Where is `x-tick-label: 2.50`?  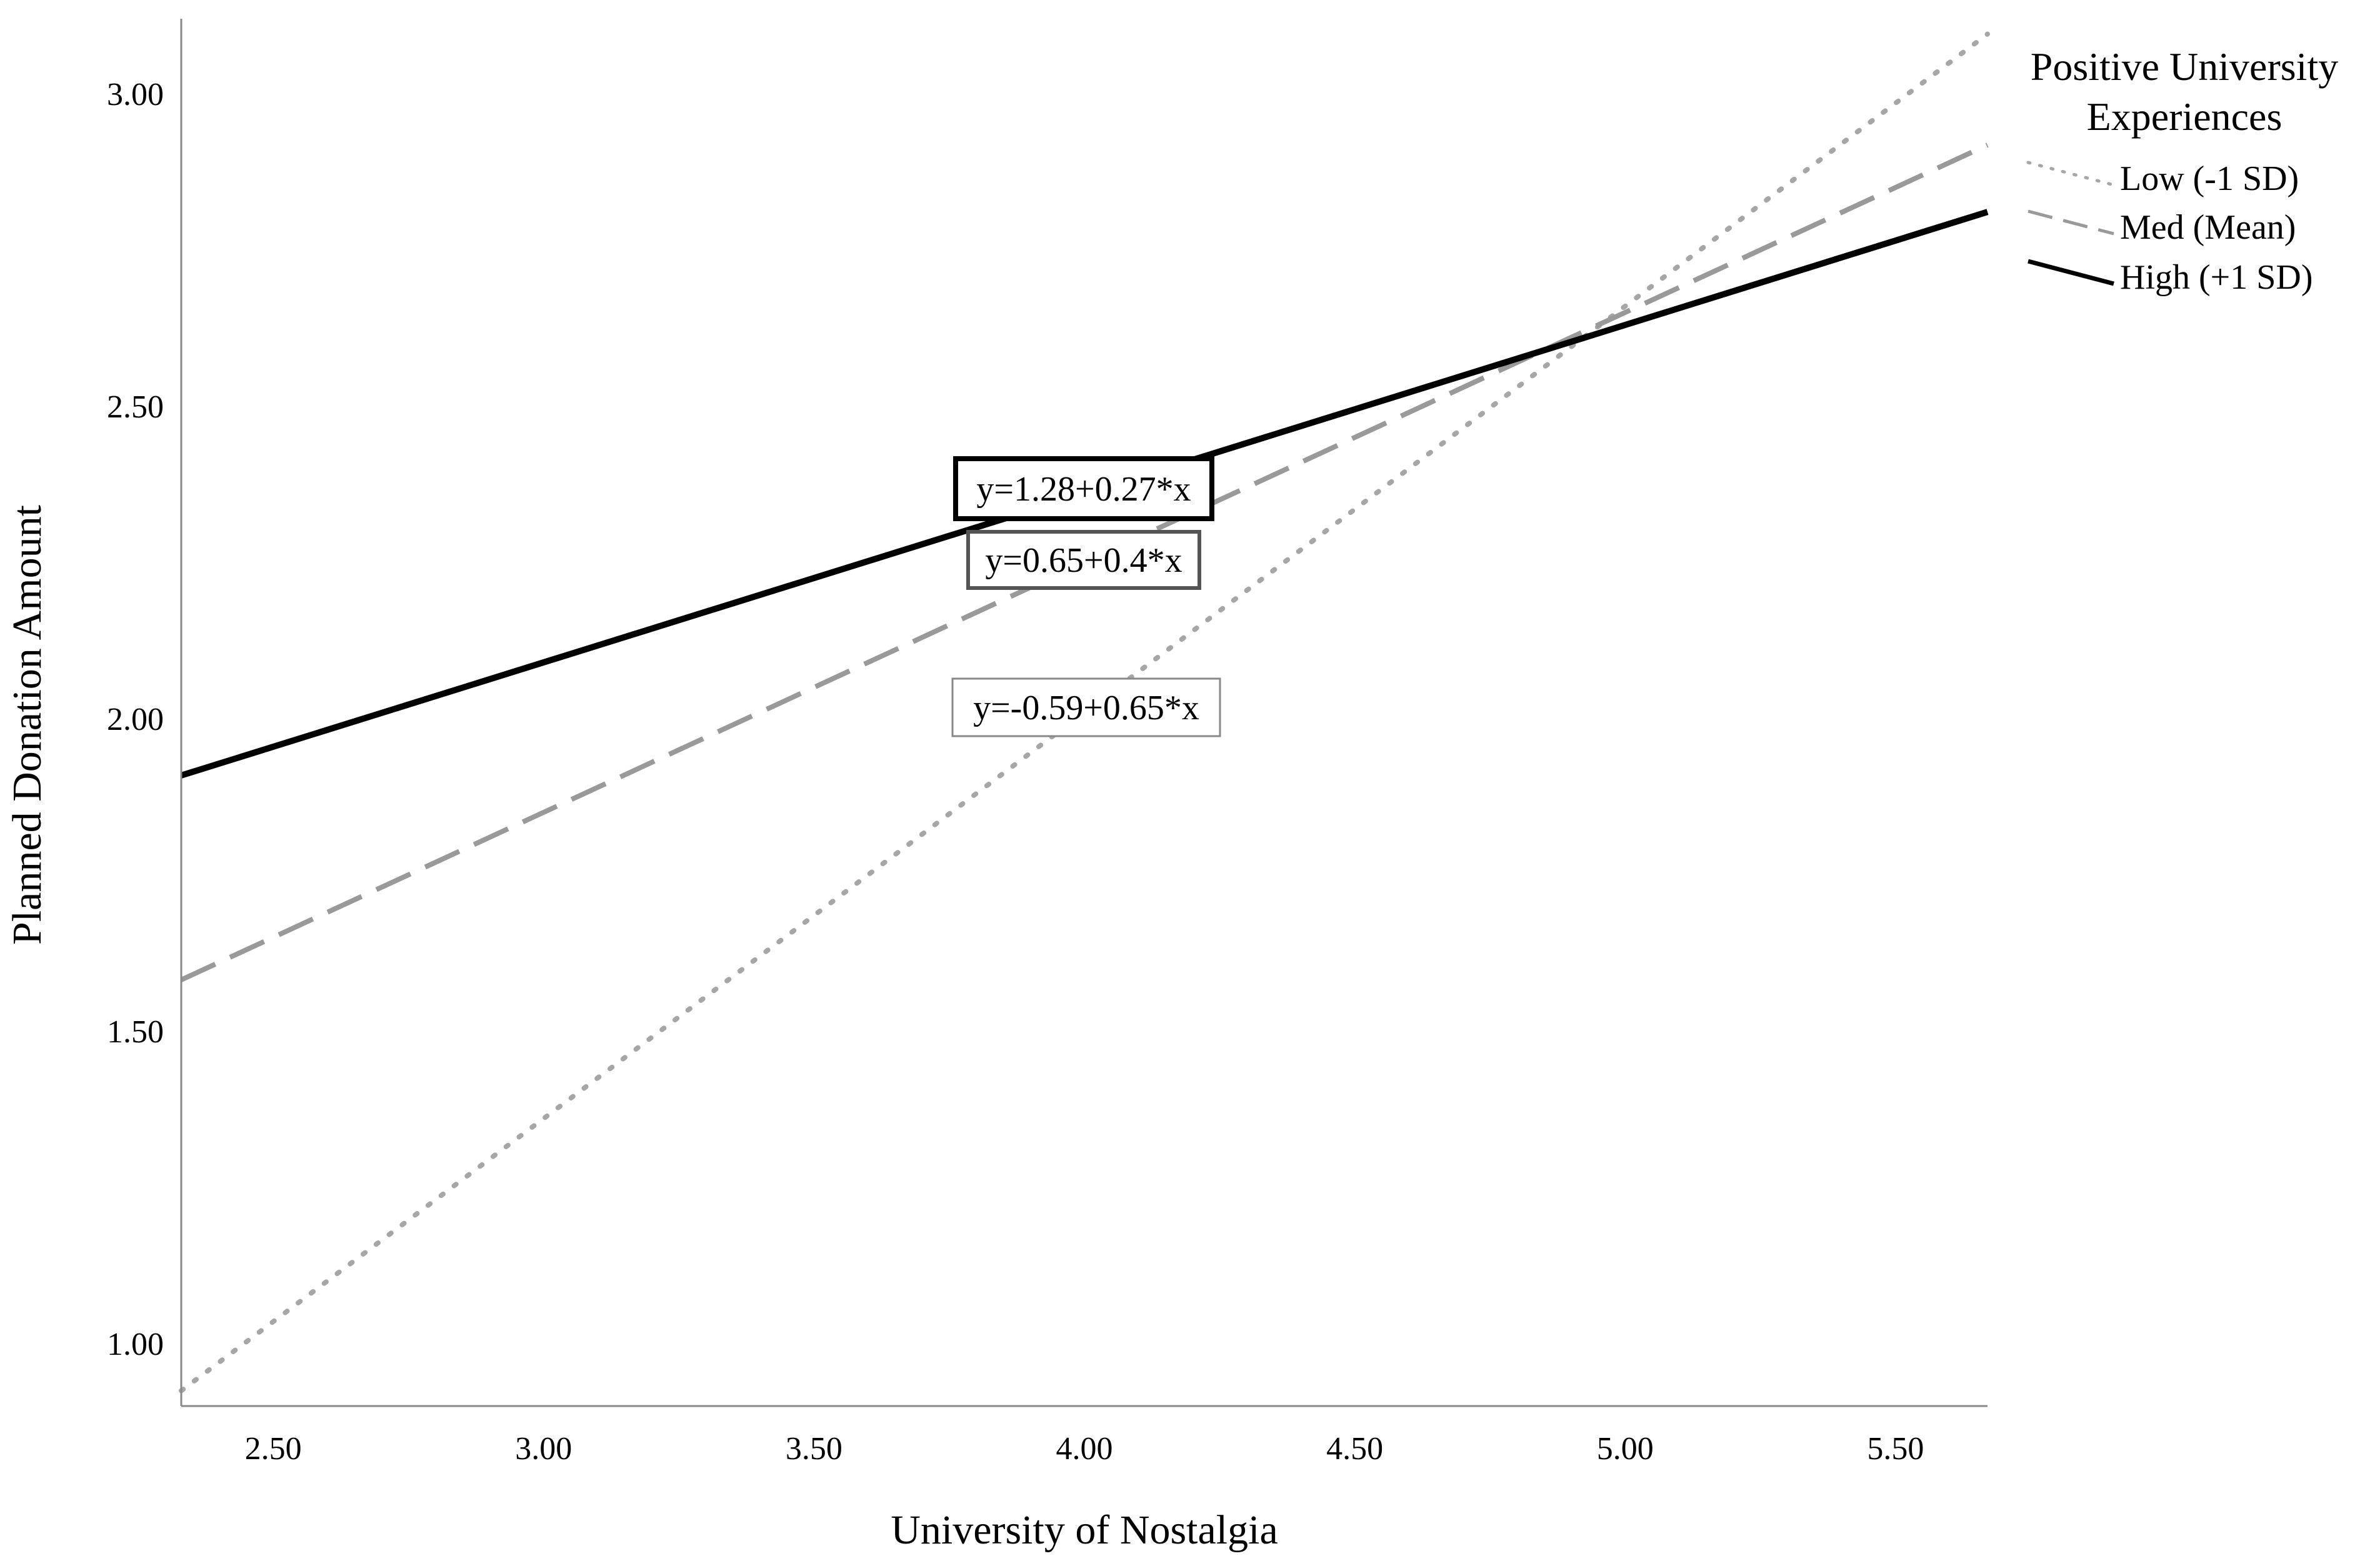
x-tick-label: 2.50 is located at coordinates (273, 1449).